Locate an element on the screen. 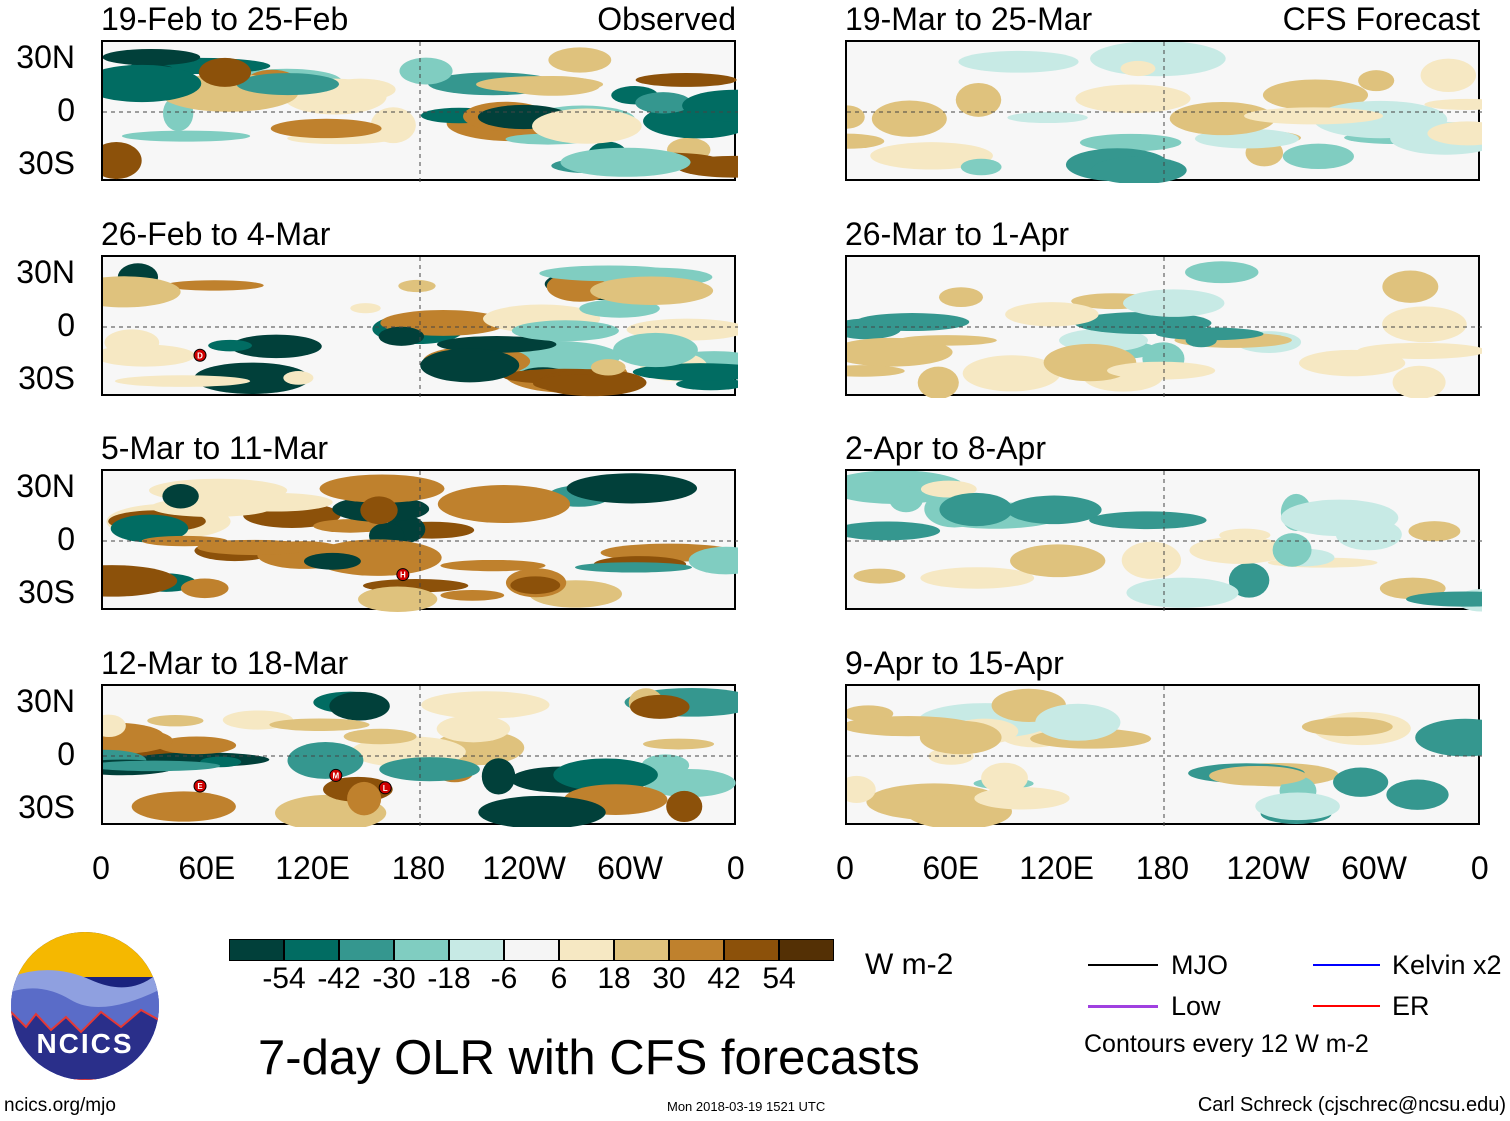  url-text: ncics.org/mjo is located at coordinates (60, 1105).